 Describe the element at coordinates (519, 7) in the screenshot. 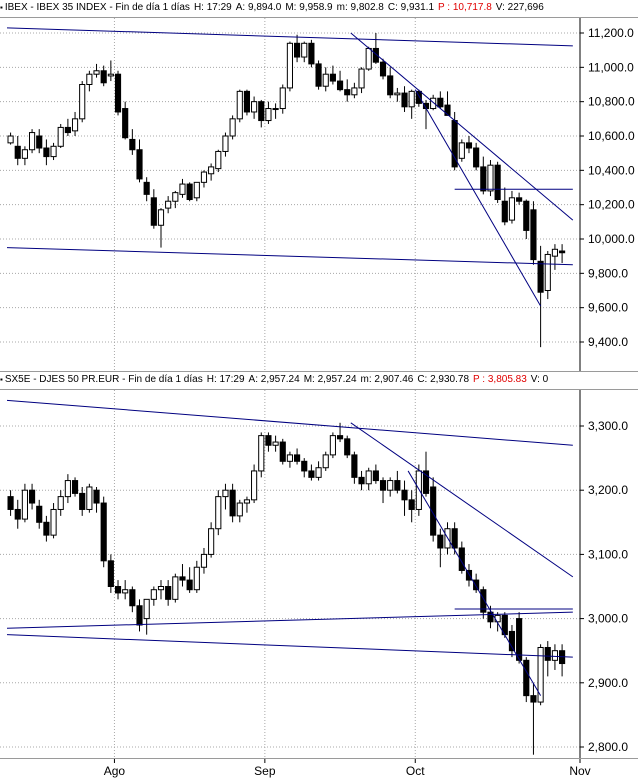

I see `ibex-header-volume: V: 227,696` at that location.